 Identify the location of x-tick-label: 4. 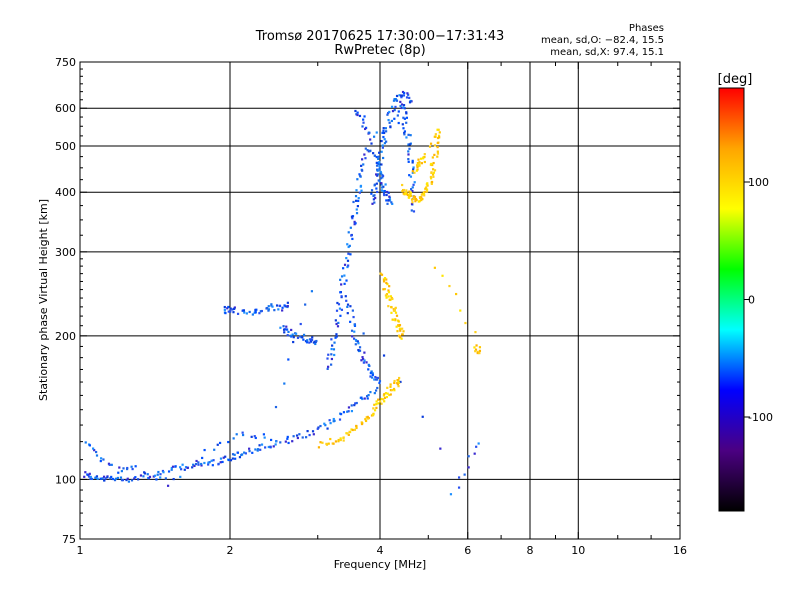
(380, 550).